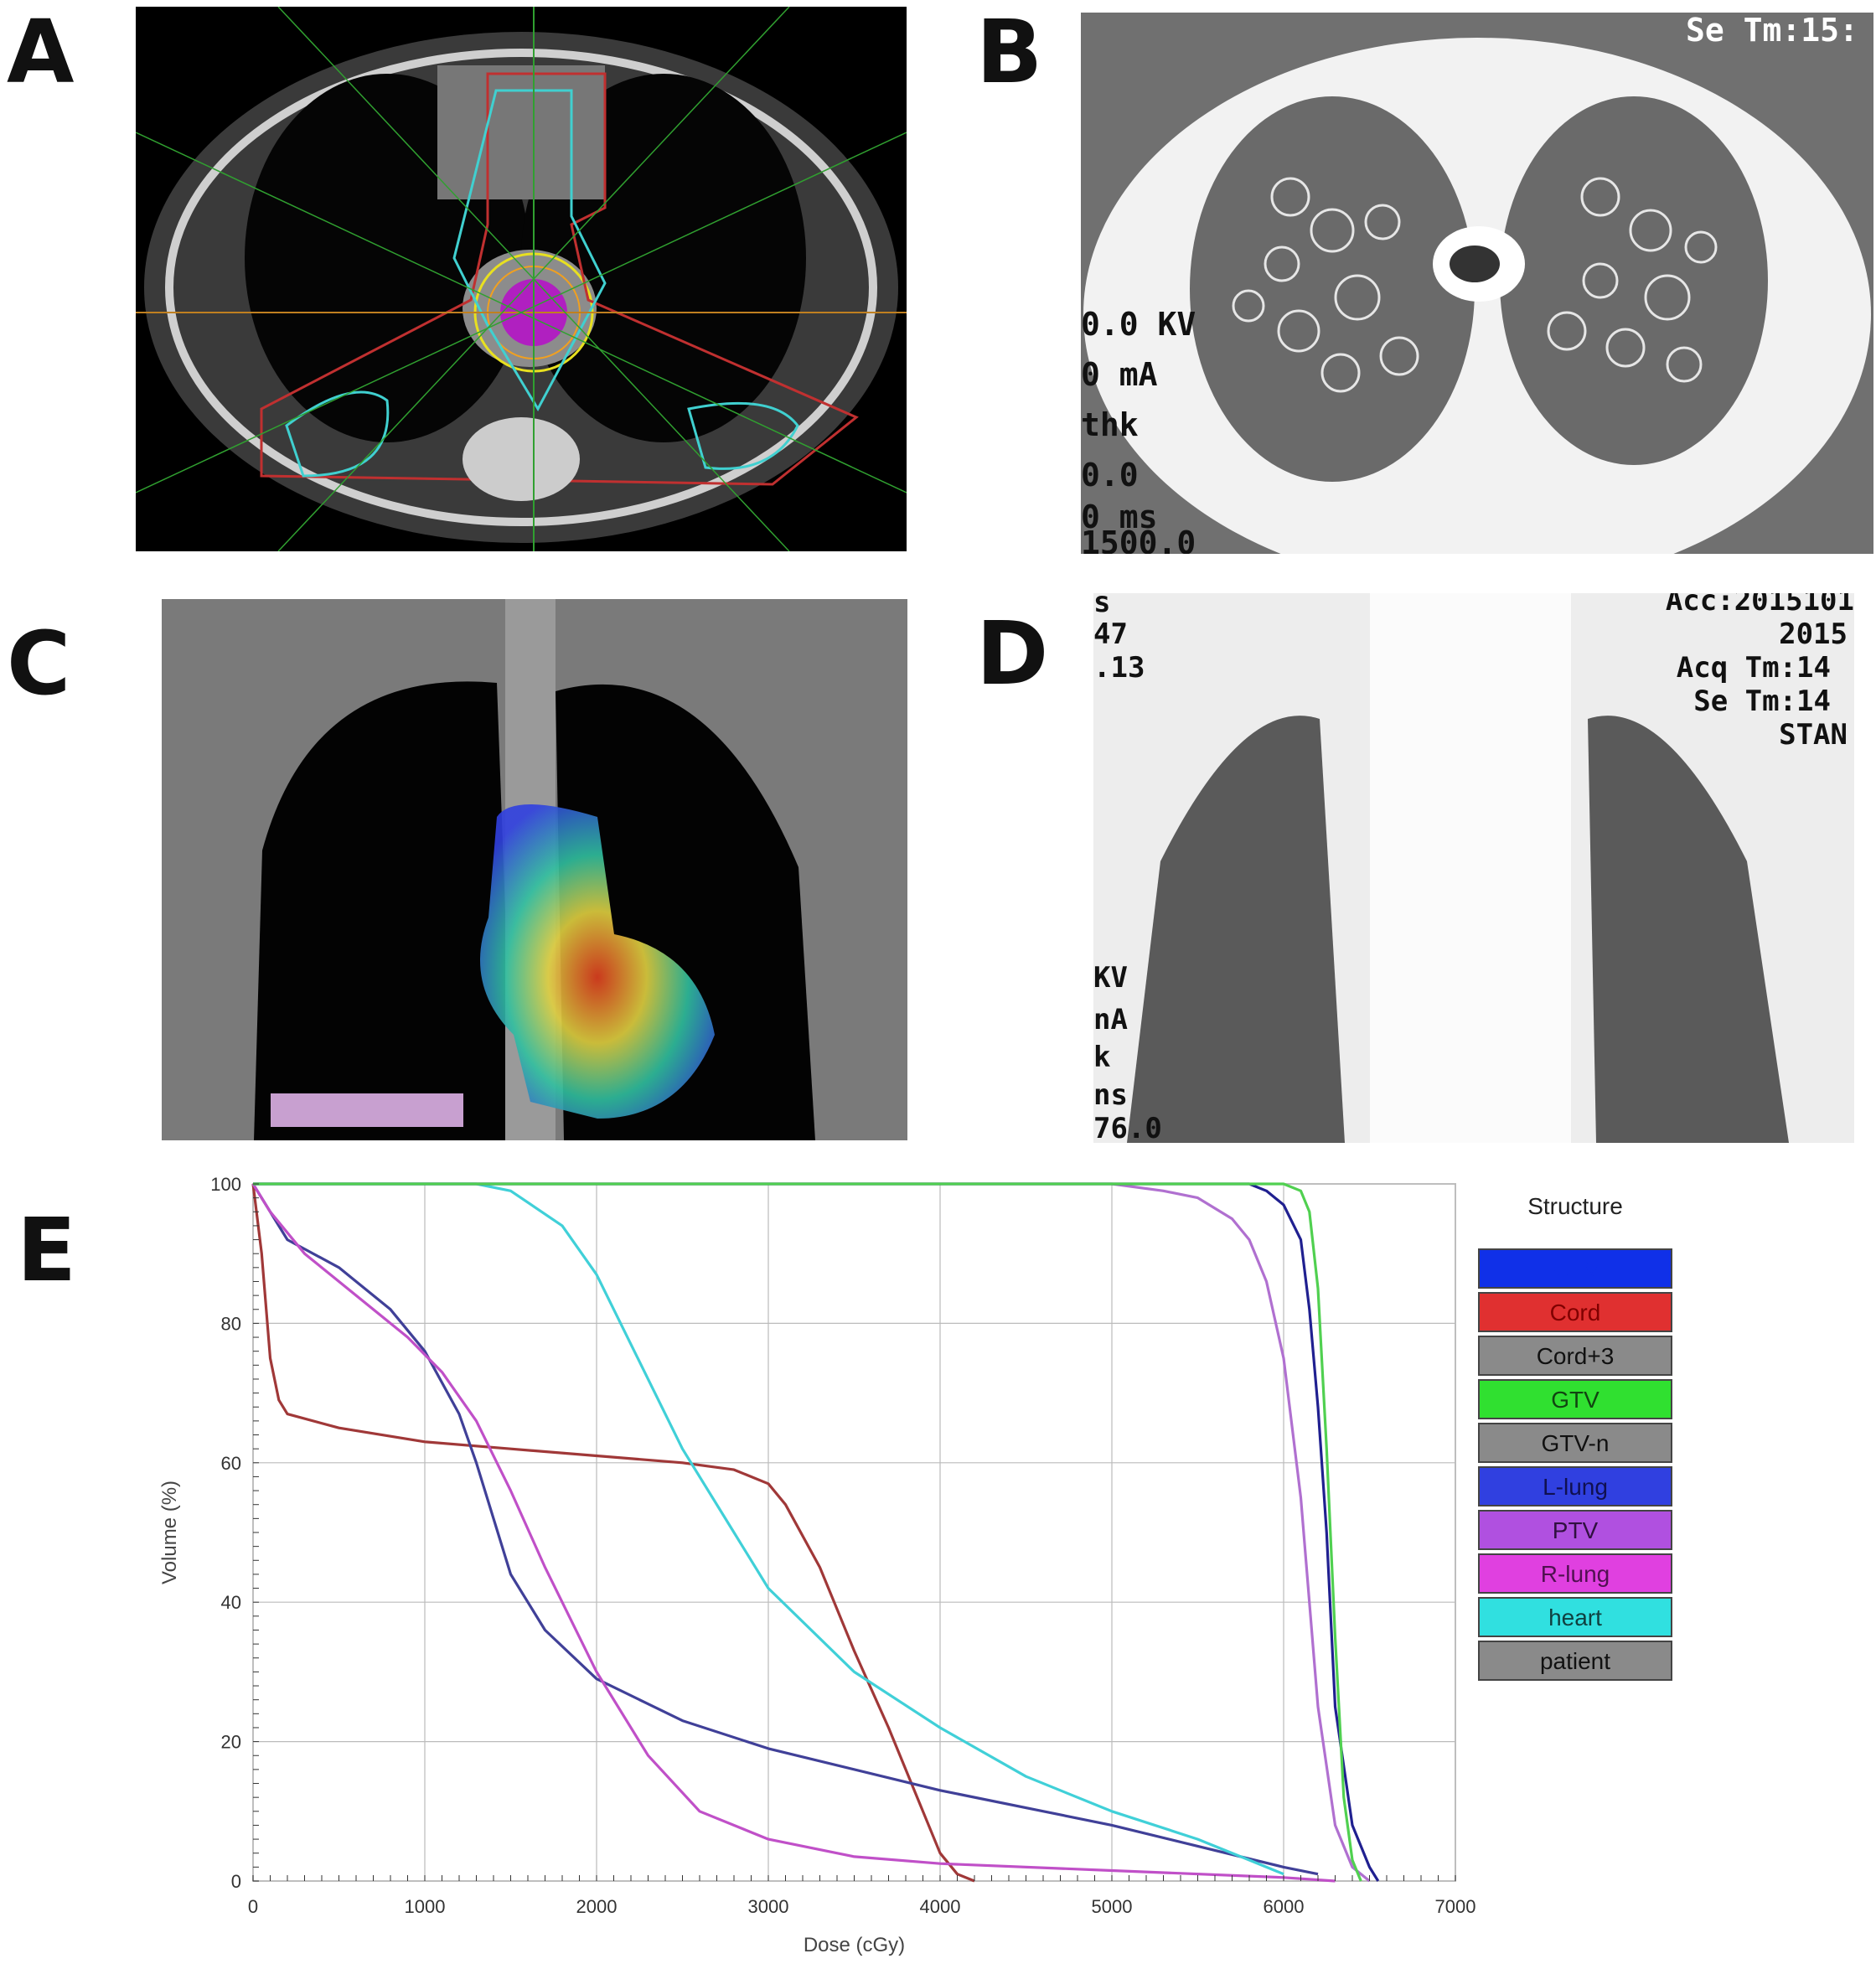 This screenshot has width=1876, height=1969. Describe the element at coordinates (39, 663) in the screenshot. I see `panel-label-c: C` at that location.